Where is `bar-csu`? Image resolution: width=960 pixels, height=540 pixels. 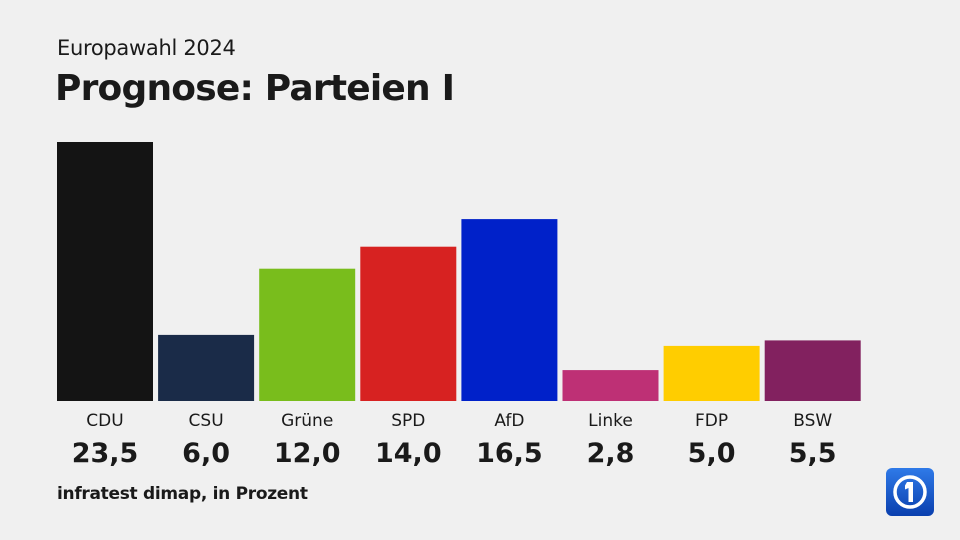
bar-csu is located at coordinates (206, 367).